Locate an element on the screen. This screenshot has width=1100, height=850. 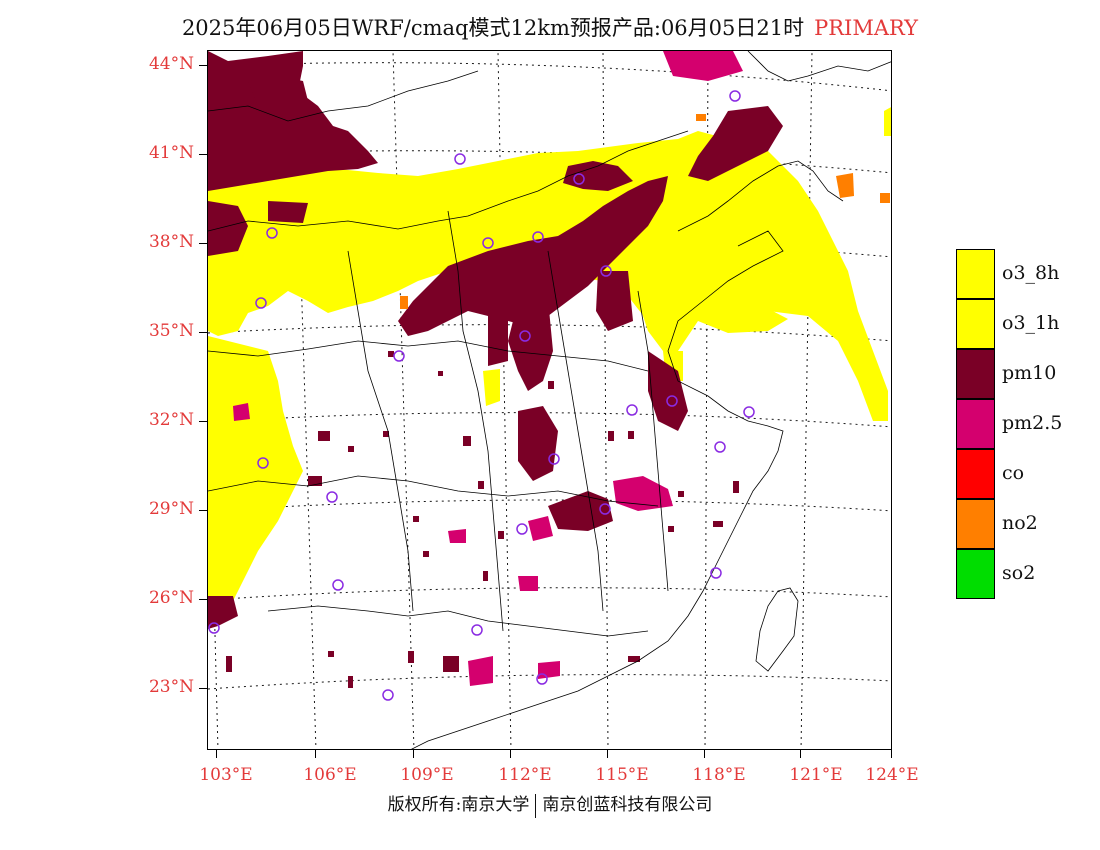
copyright-separator is located at coordinates (536, 805).